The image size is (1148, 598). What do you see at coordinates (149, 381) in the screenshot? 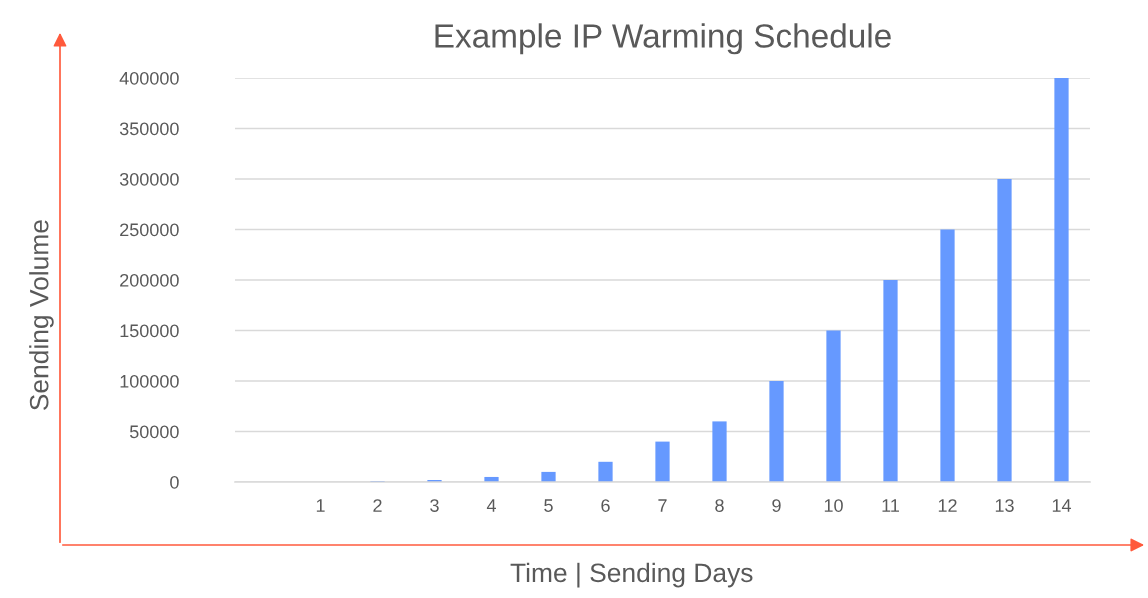
I see `y-tick-label: 100000` at bounding box center [149, 381].